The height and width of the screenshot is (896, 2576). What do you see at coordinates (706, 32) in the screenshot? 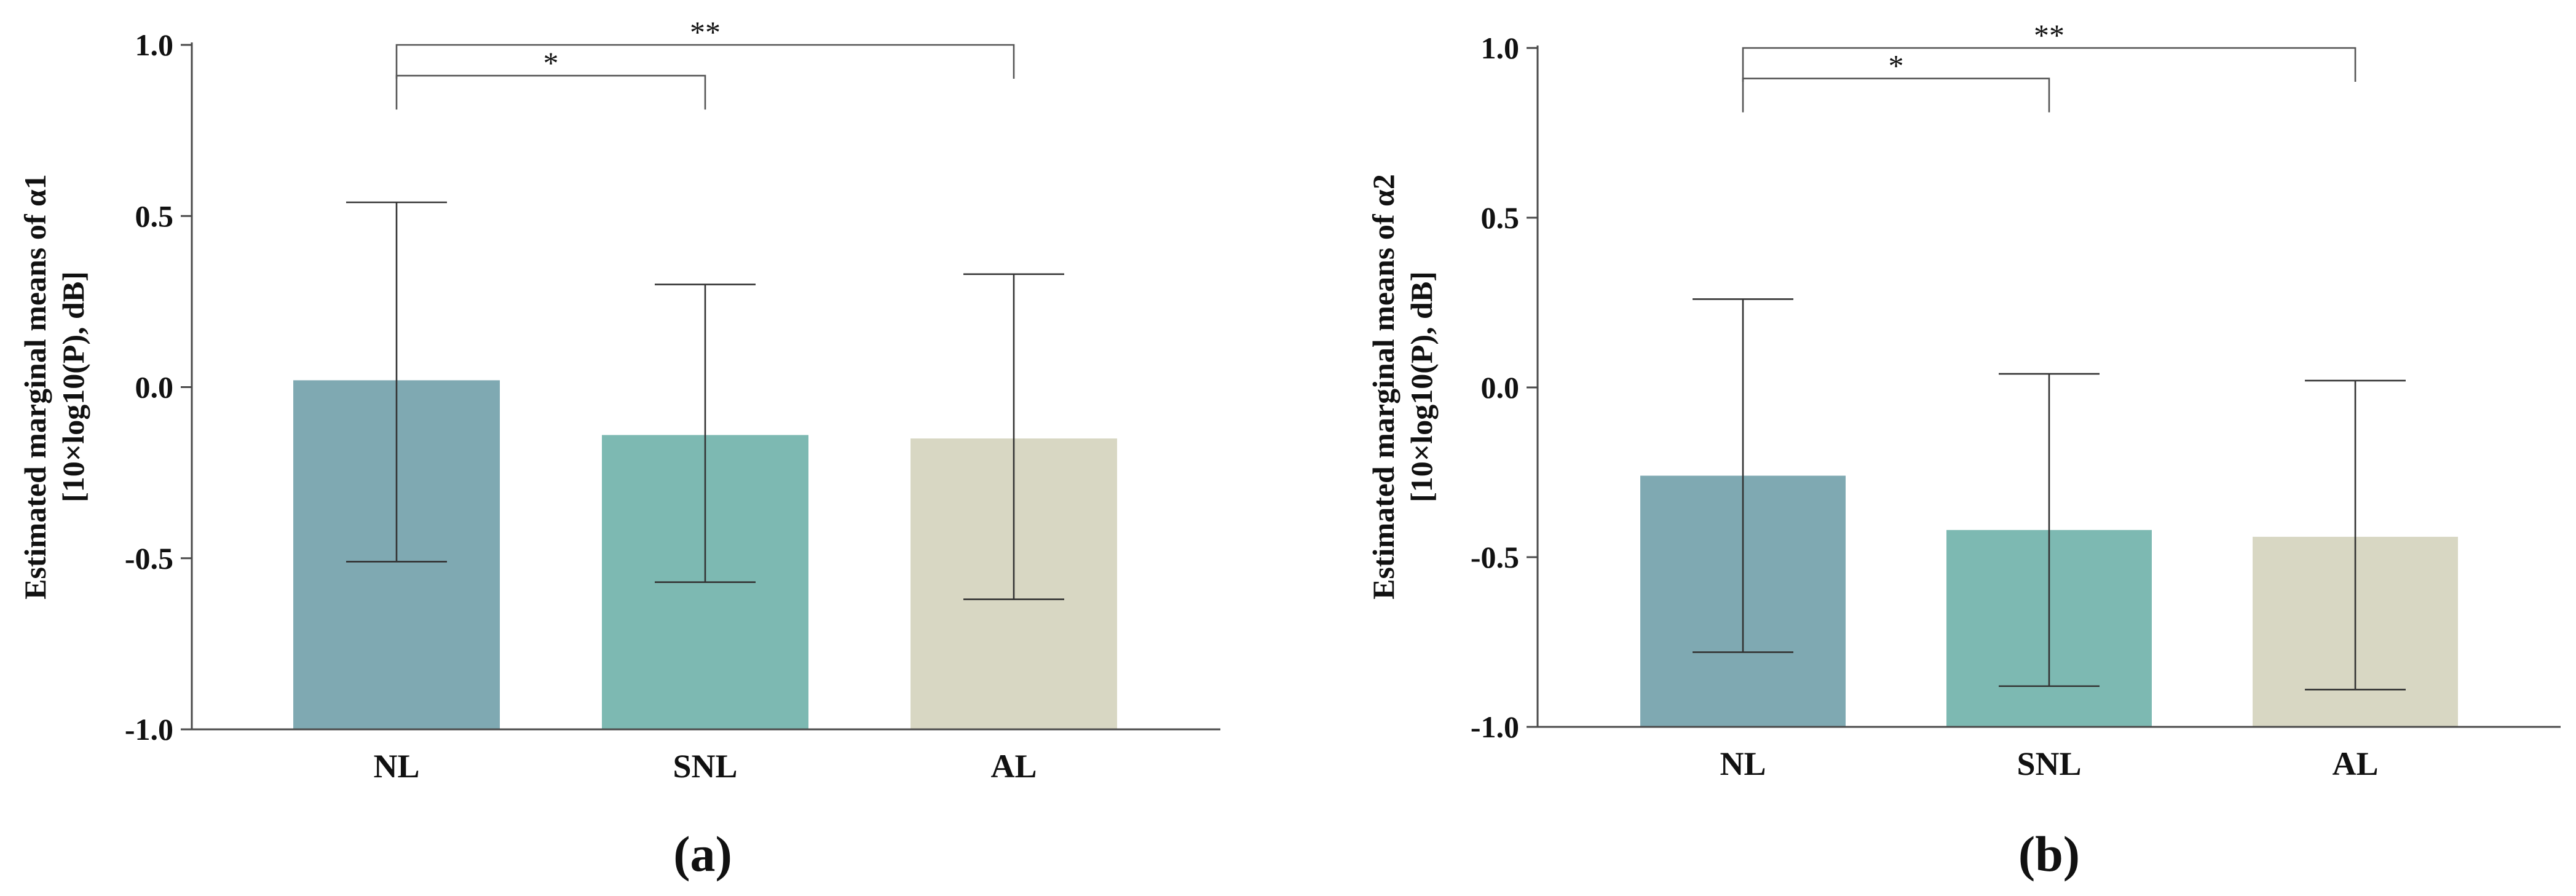
I see `panel-a-significance-label-2: **` at bounding box center [706, 32].